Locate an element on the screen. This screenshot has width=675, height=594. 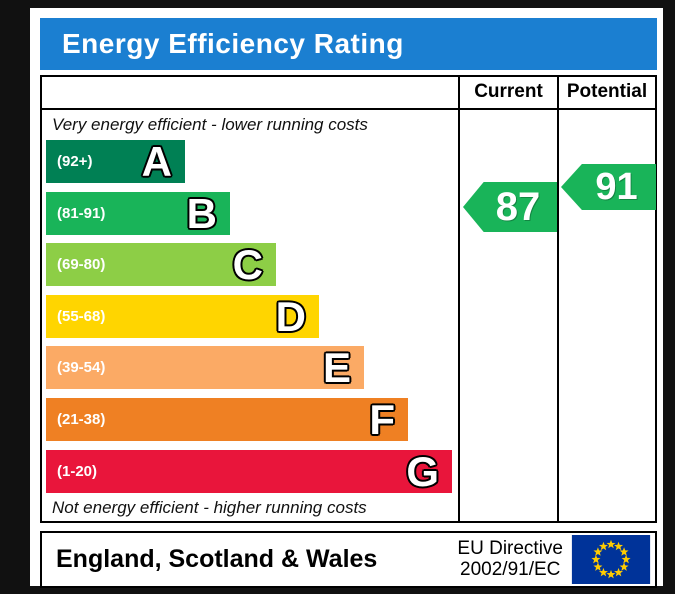
potential-rating-value: 91 is located at coordinates (616, 186).